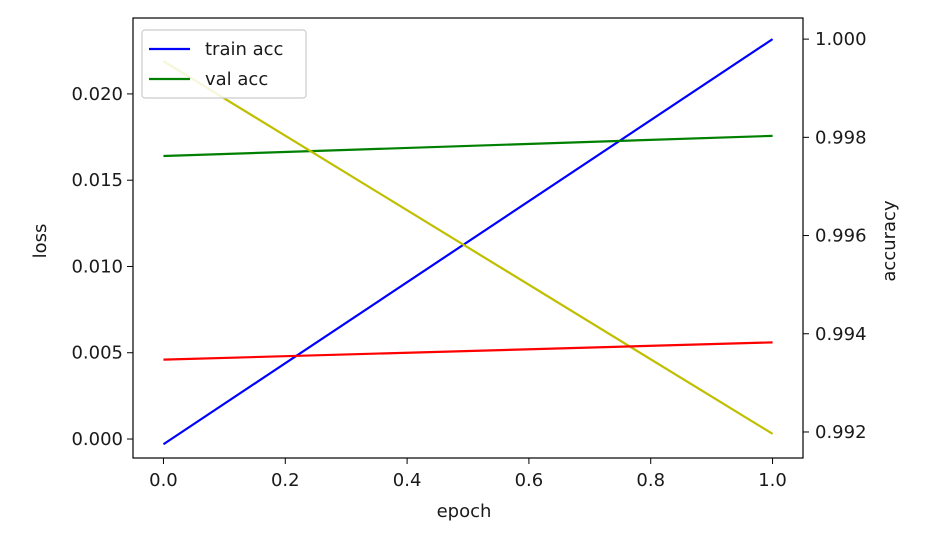  Describe the element at coordinates (650, 480) in the screenshot. I see `x-tick-label: 0.8` at that location.